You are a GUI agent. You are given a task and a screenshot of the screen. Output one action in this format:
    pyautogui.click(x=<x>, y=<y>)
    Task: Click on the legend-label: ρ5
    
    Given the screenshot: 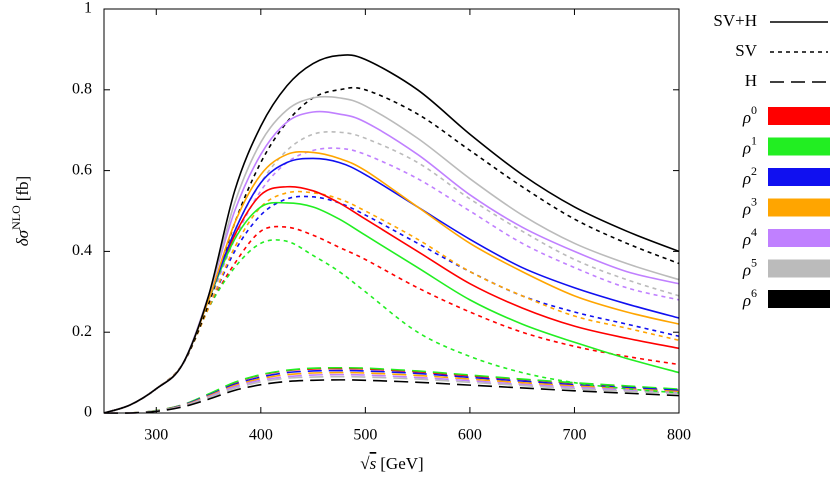 What is the action you would take?
    pyautogui.click(x=749, y=267)
    